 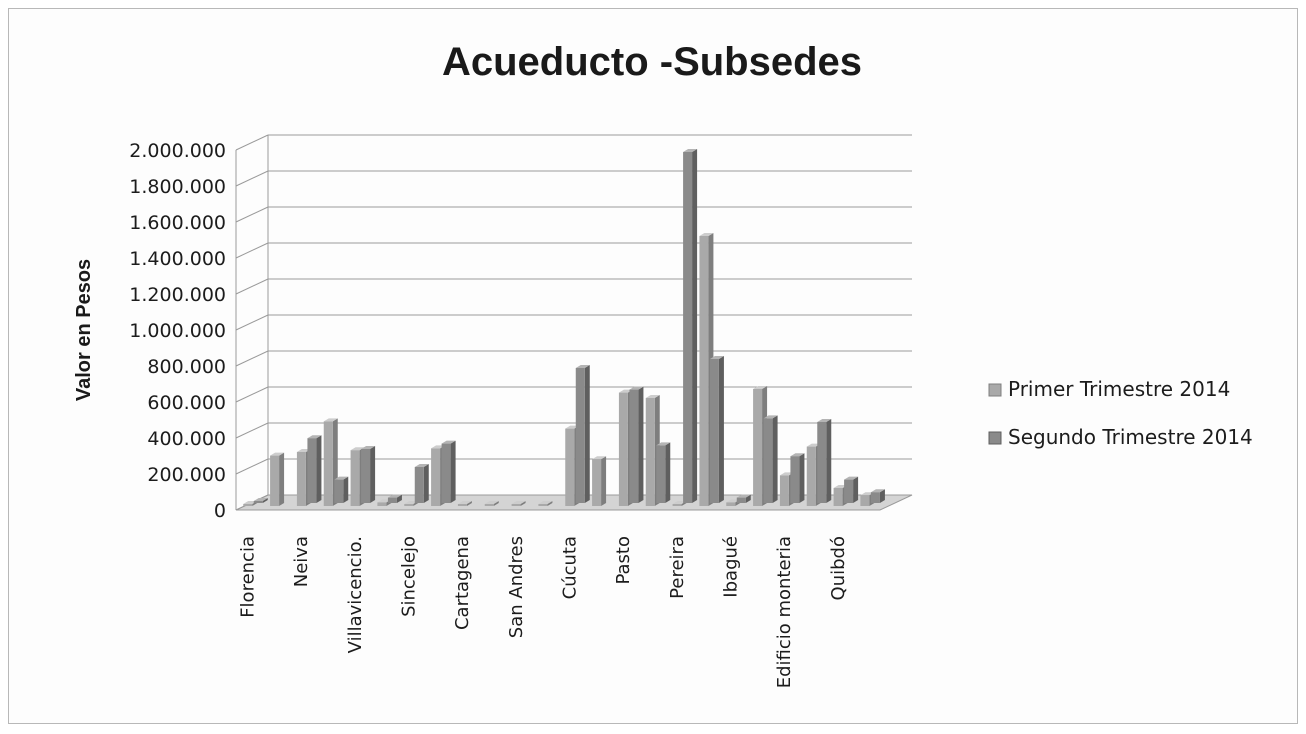 What do you see at coordinates (516, 587) in the screenshot?
I see `category-label: San Andres` at bounding box center [516, 587].